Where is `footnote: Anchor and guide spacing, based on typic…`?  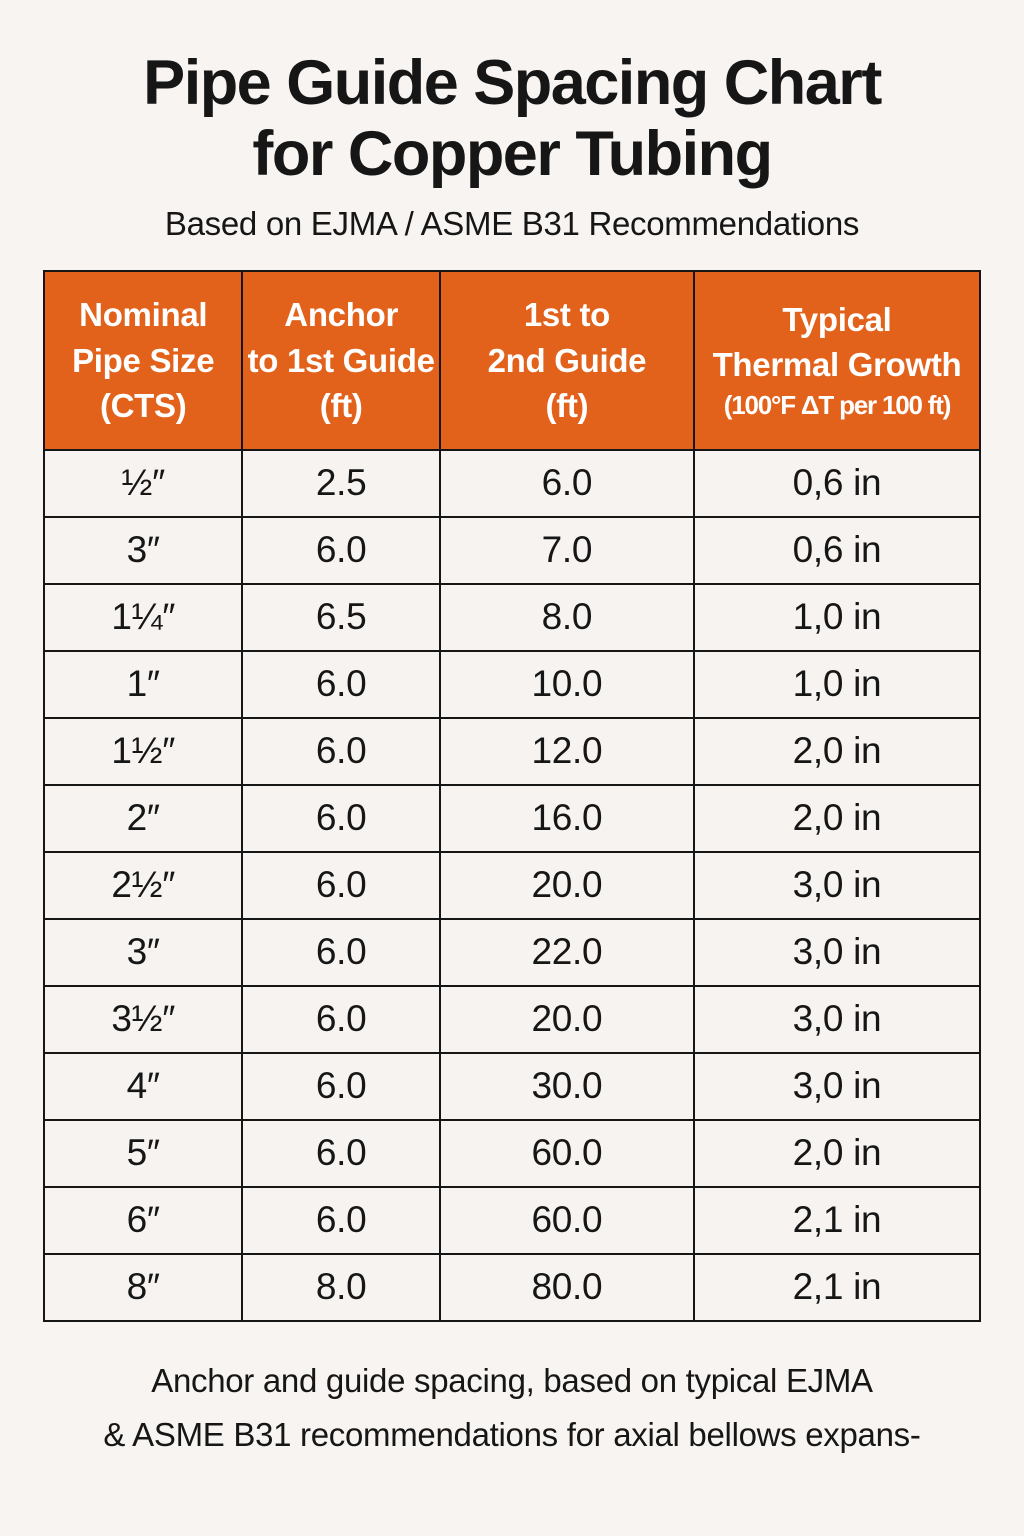
footnote: Anchor and guide spacing, based on typic… is located at coordinates (512, 1408).